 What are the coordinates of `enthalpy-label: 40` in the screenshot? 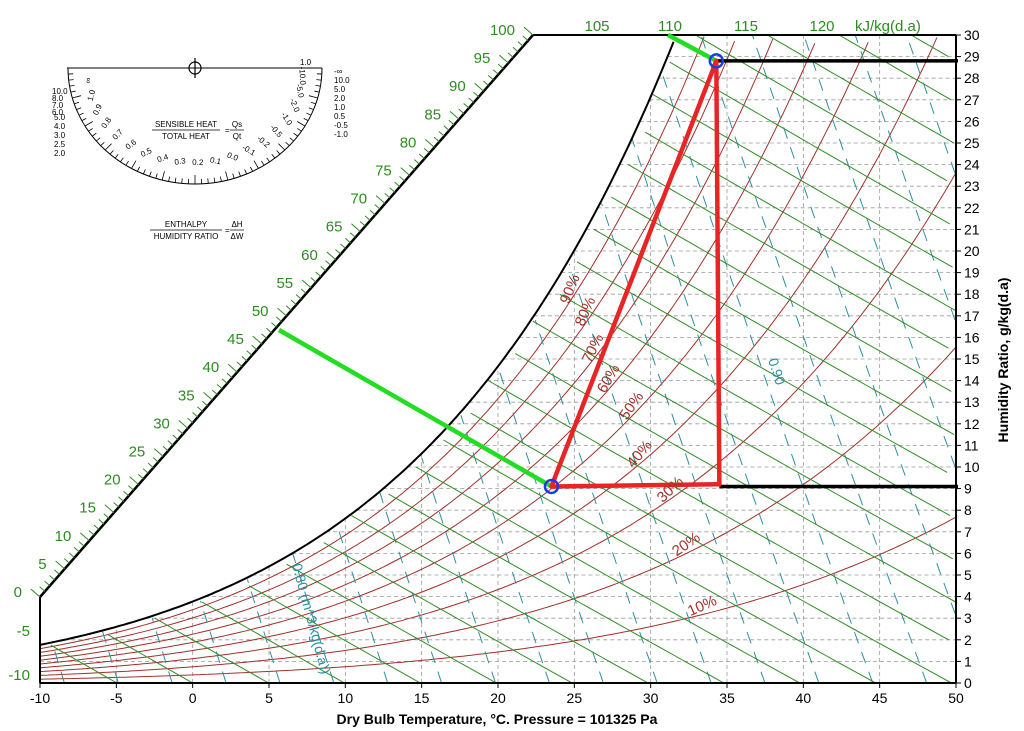 It's located at (211, 367).